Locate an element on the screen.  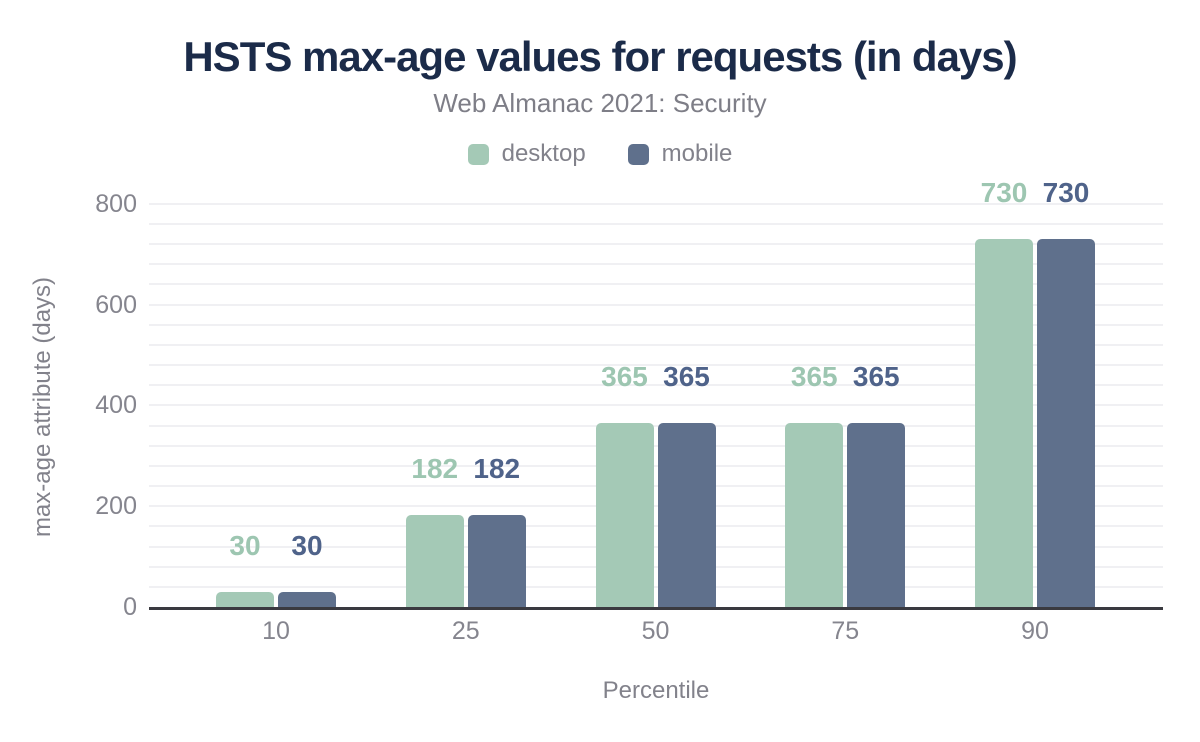
x-axis-line is located at coordinates (656, 608).